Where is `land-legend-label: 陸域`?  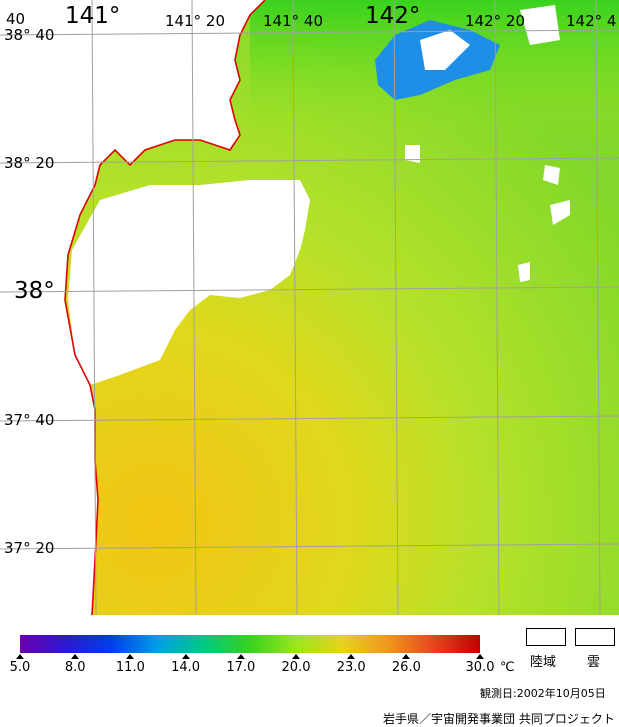
land-legend-label: 陸域 is located at coordinates (543, 662).